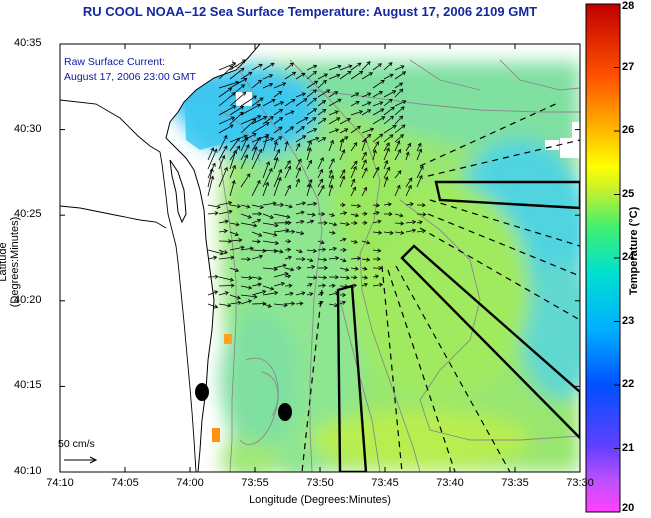 The width and height of the screenshot is (651, 518). What do you see at coordinates (28, 385) in the screenshot?
I see `y-tick-label: 40:15` at bounding box center [28, 385].